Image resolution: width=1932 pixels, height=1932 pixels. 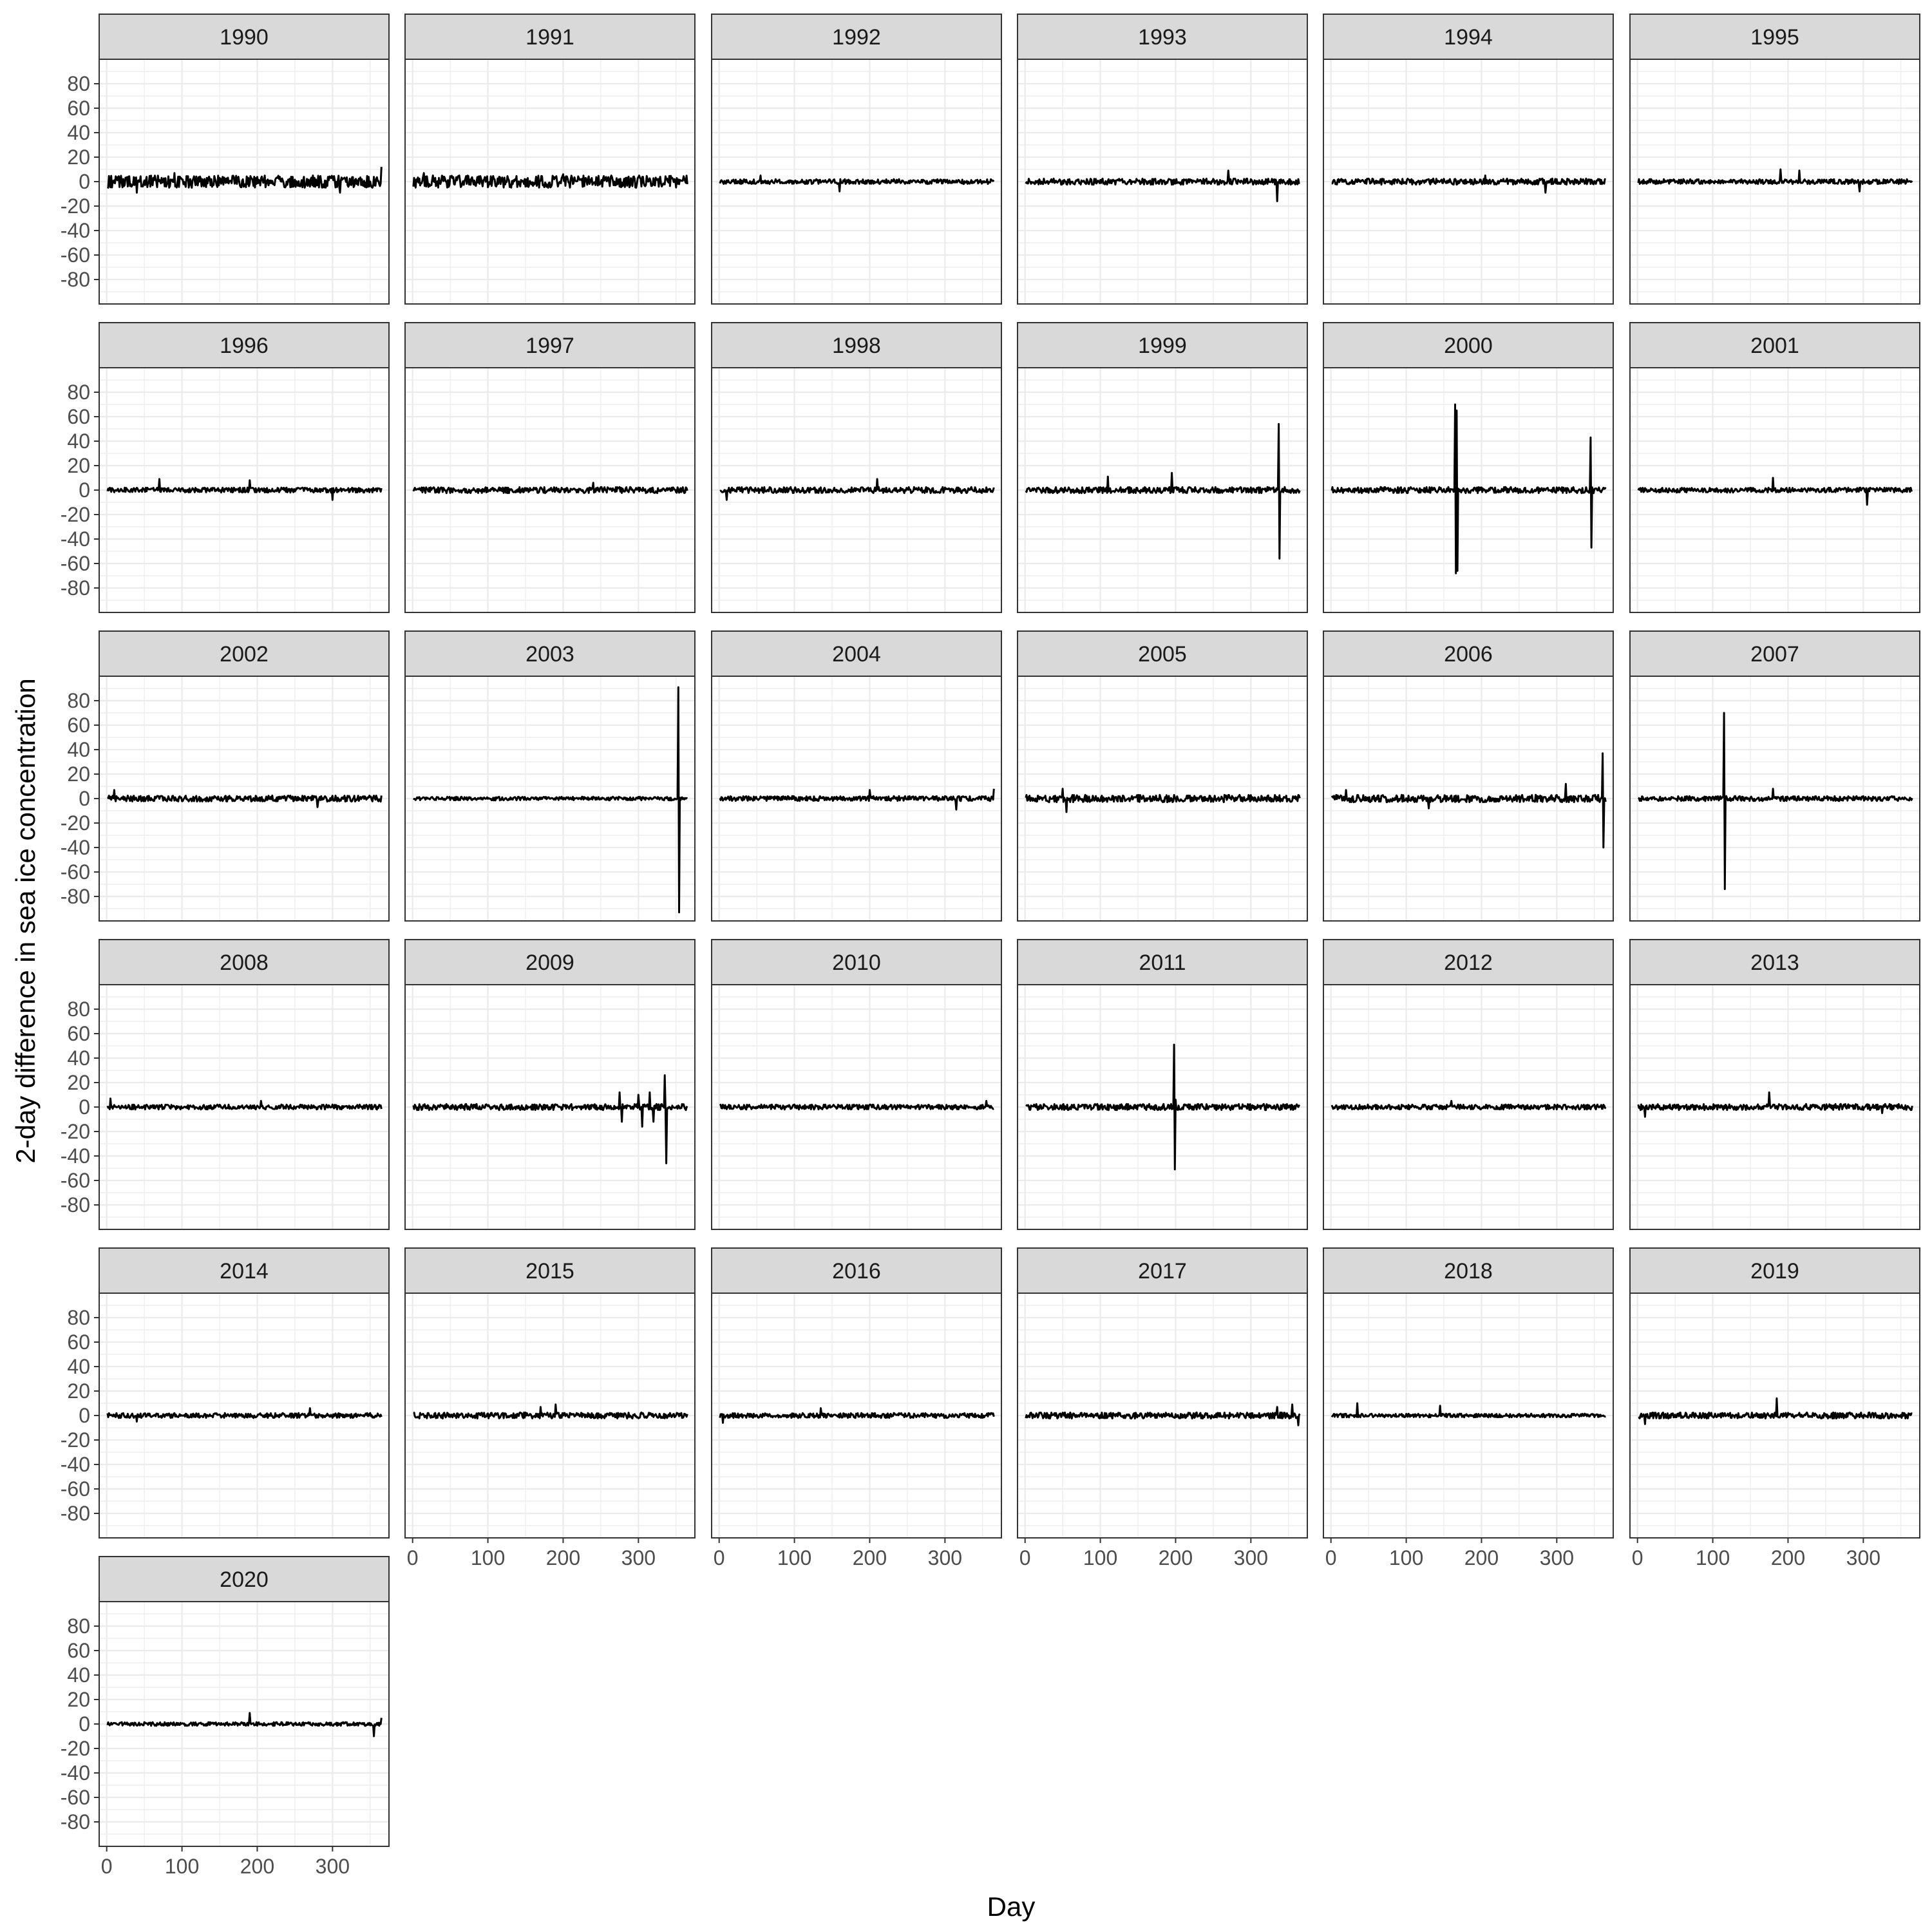 I want to click on facet-panel-2017: 2017 0 100 200 300, so click(x=1162, y=1408).